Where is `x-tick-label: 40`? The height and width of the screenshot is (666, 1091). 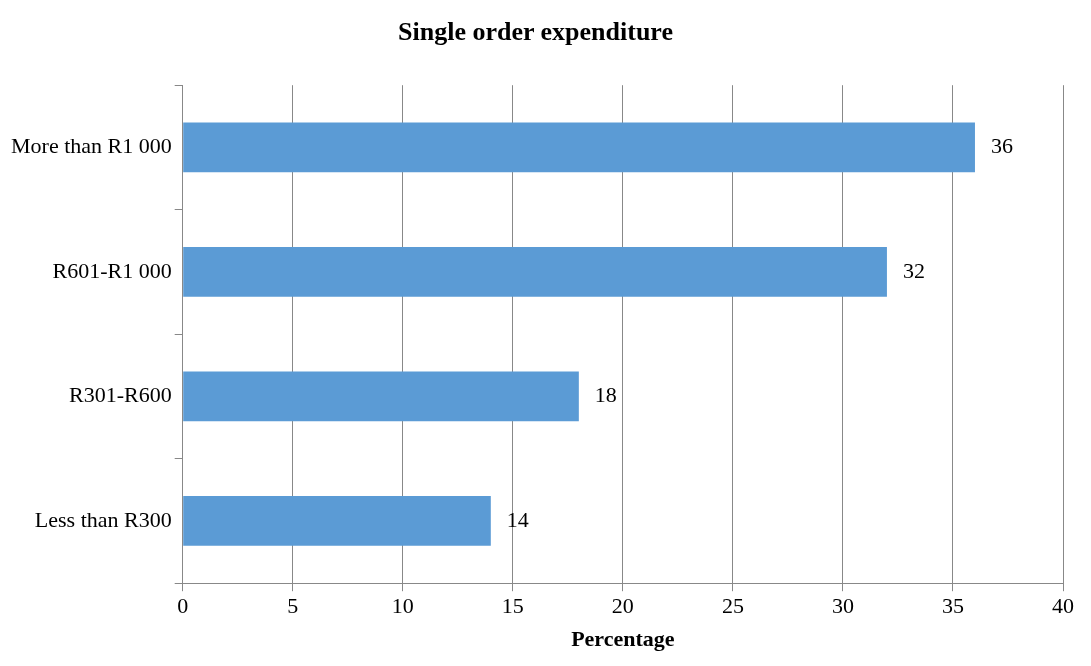 x-tick-label: 40 is located at coordinates (1063, 606).